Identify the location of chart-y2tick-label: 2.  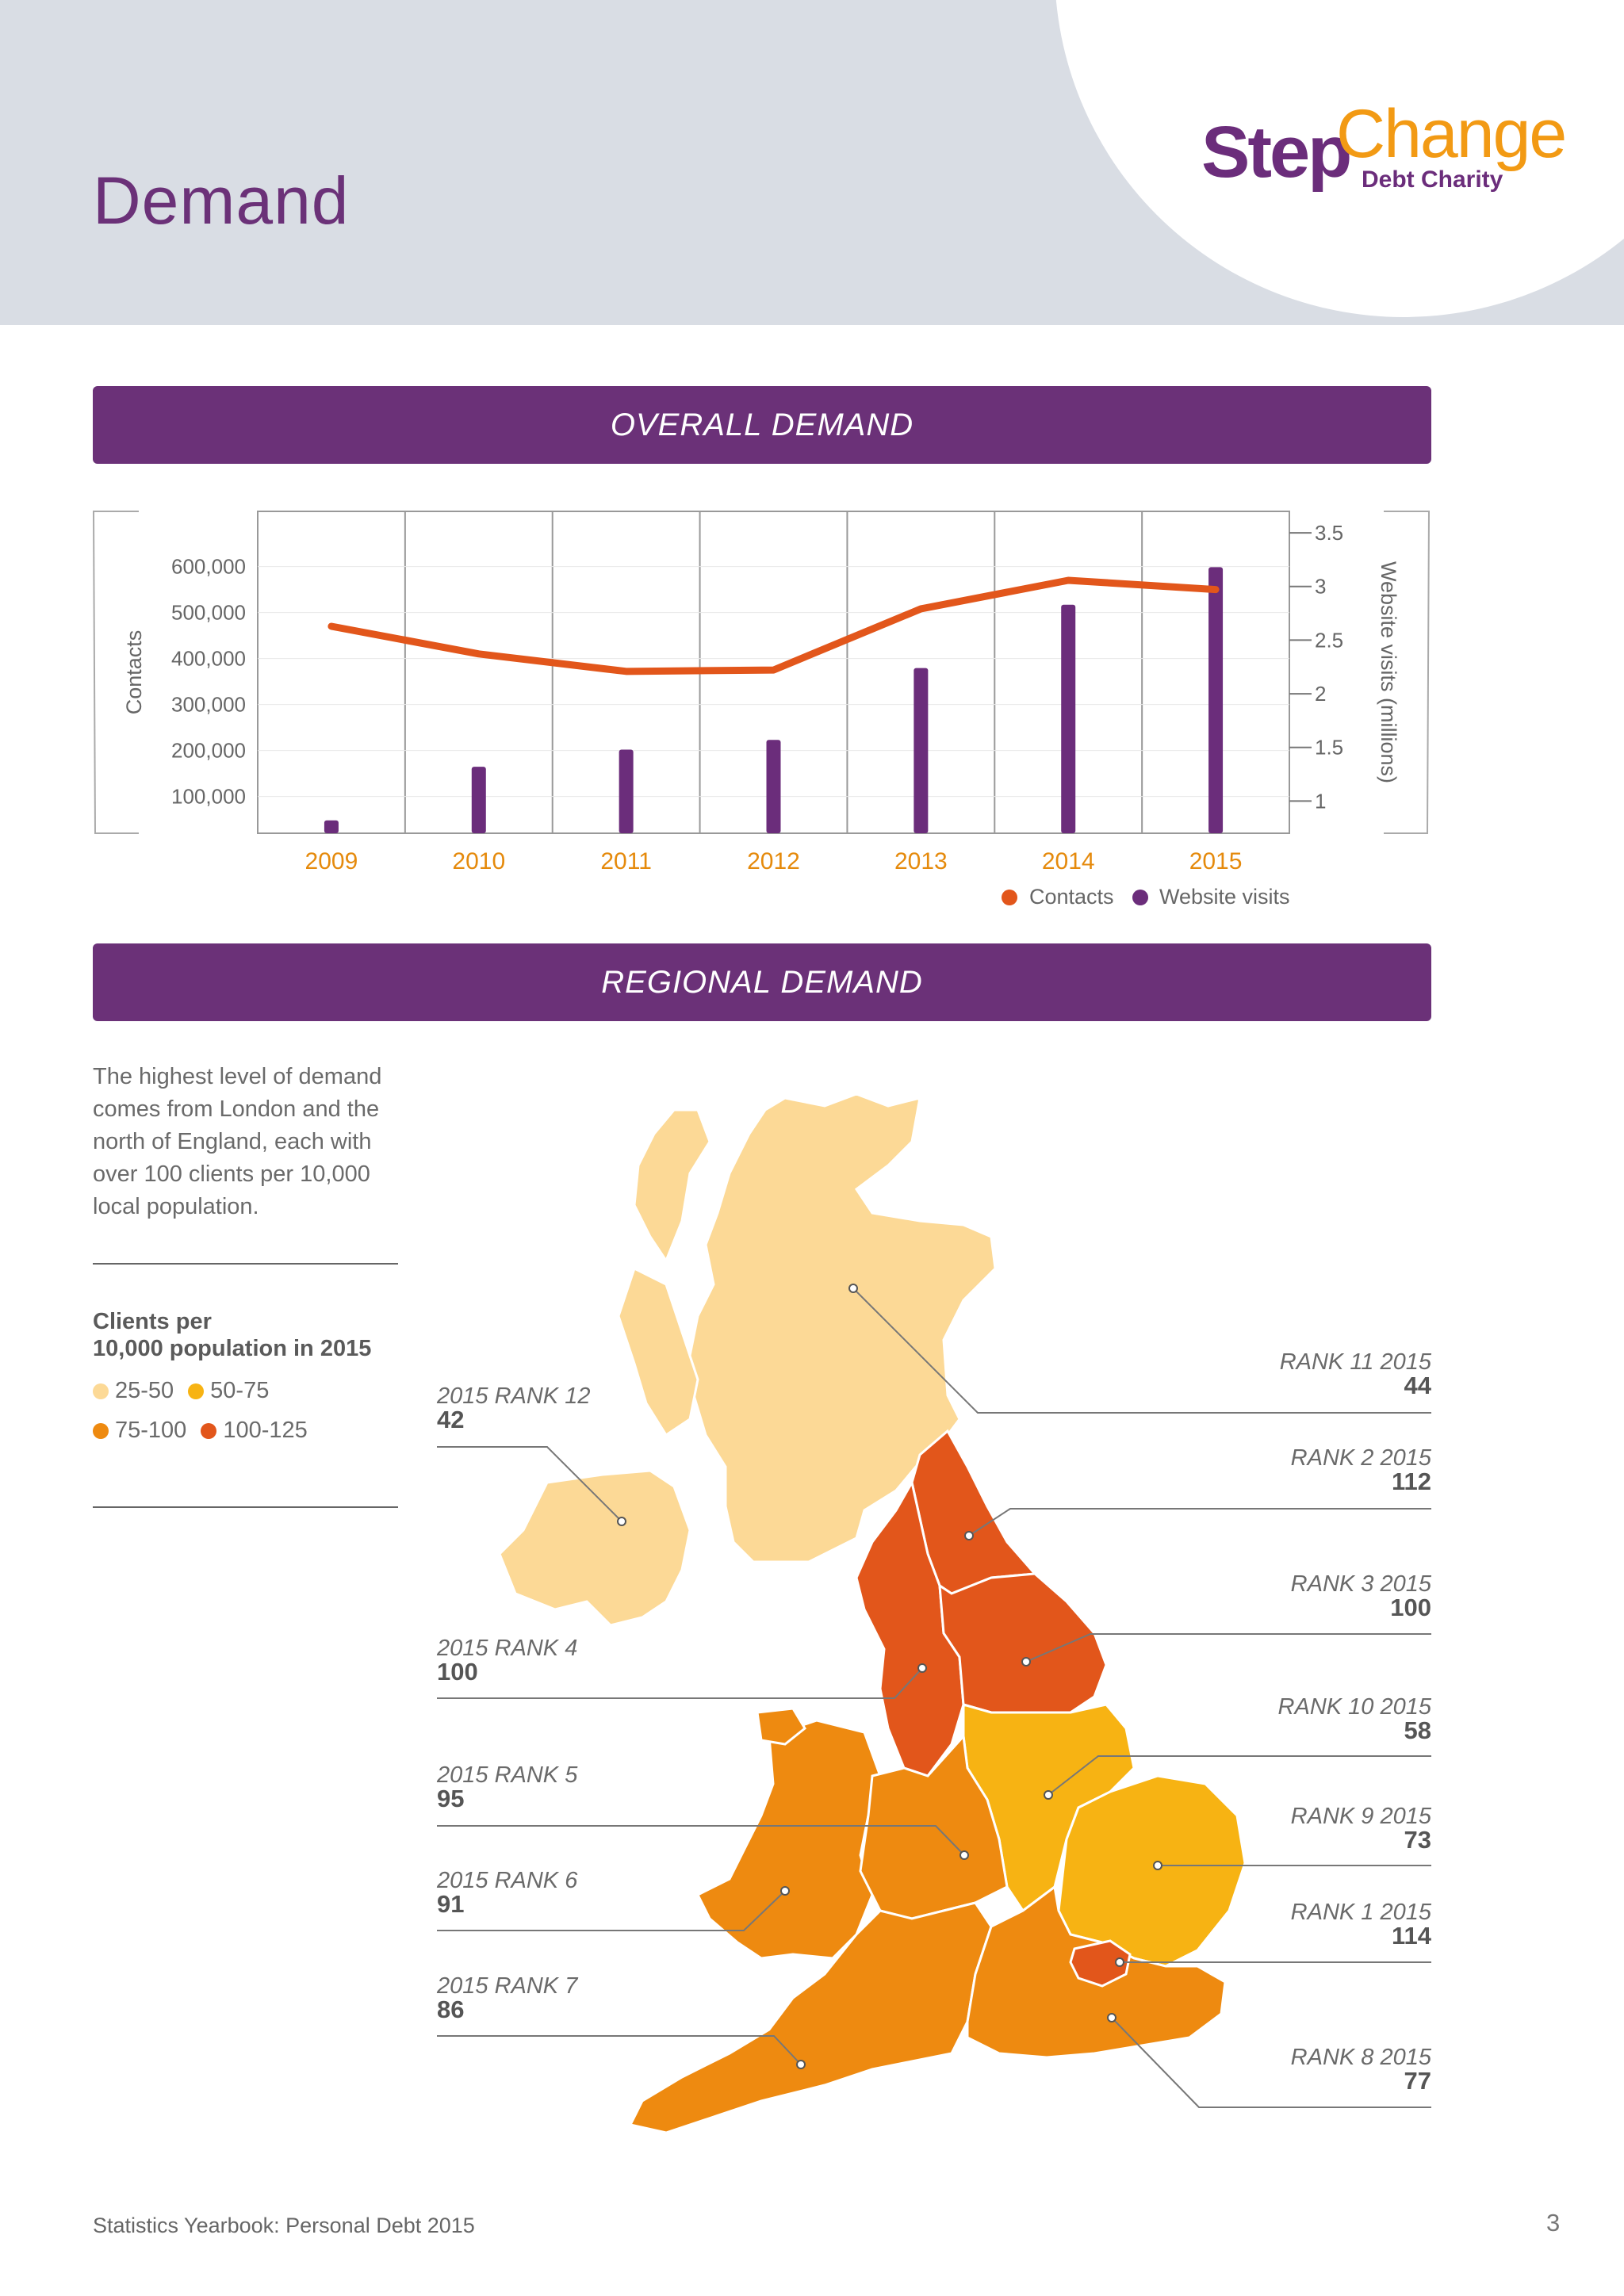
(1320, 694).